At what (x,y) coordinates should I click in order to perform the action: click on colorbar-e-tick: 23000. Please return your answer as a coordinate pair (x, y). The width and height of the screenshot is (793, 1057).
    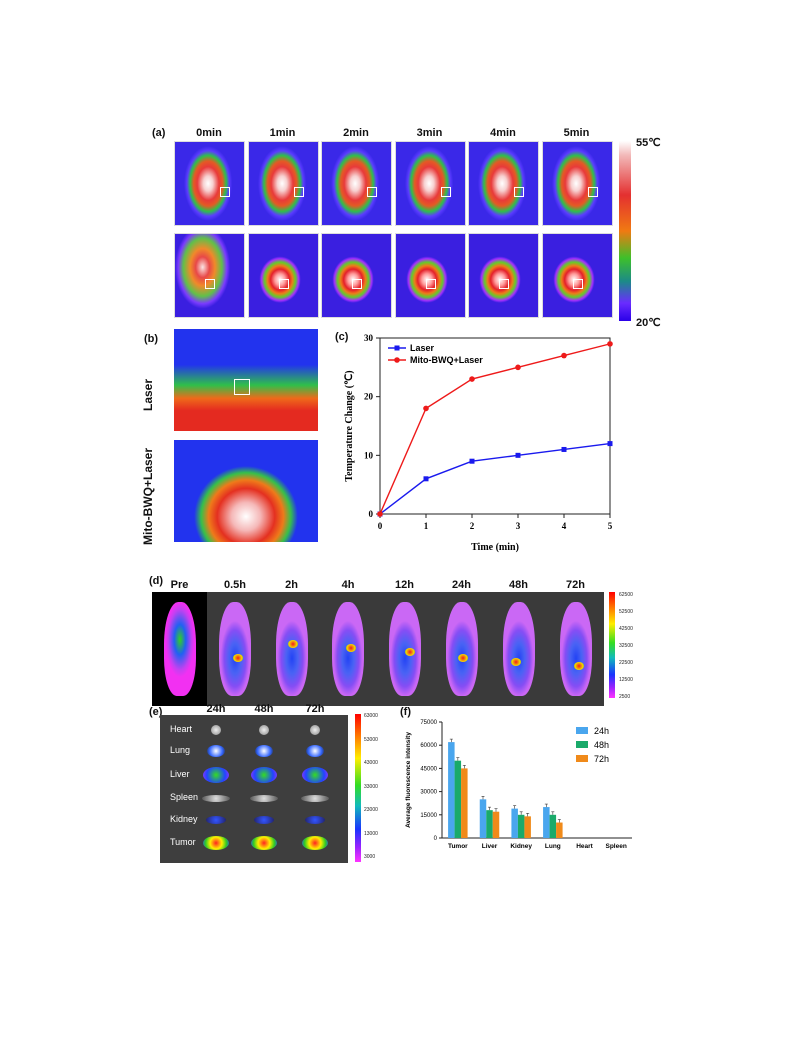
    Looking at the image, I should click on (371, 810).